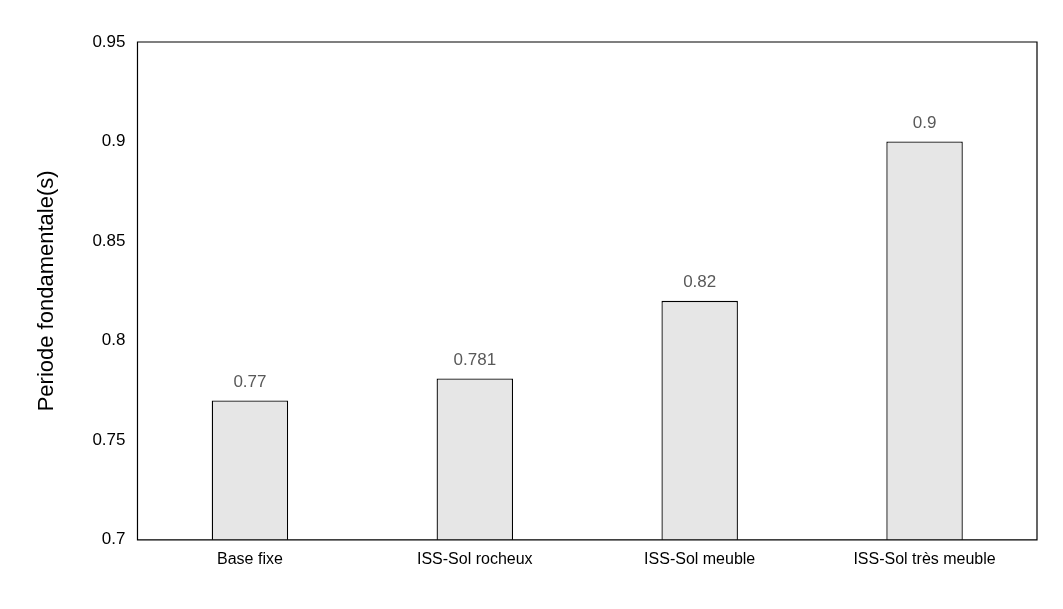 The height and width of the screenshot is (609, 1063). Describe the element at coordinates (109, 439) in the screenshot. I see `y-tick-label: 0.75` at that location.